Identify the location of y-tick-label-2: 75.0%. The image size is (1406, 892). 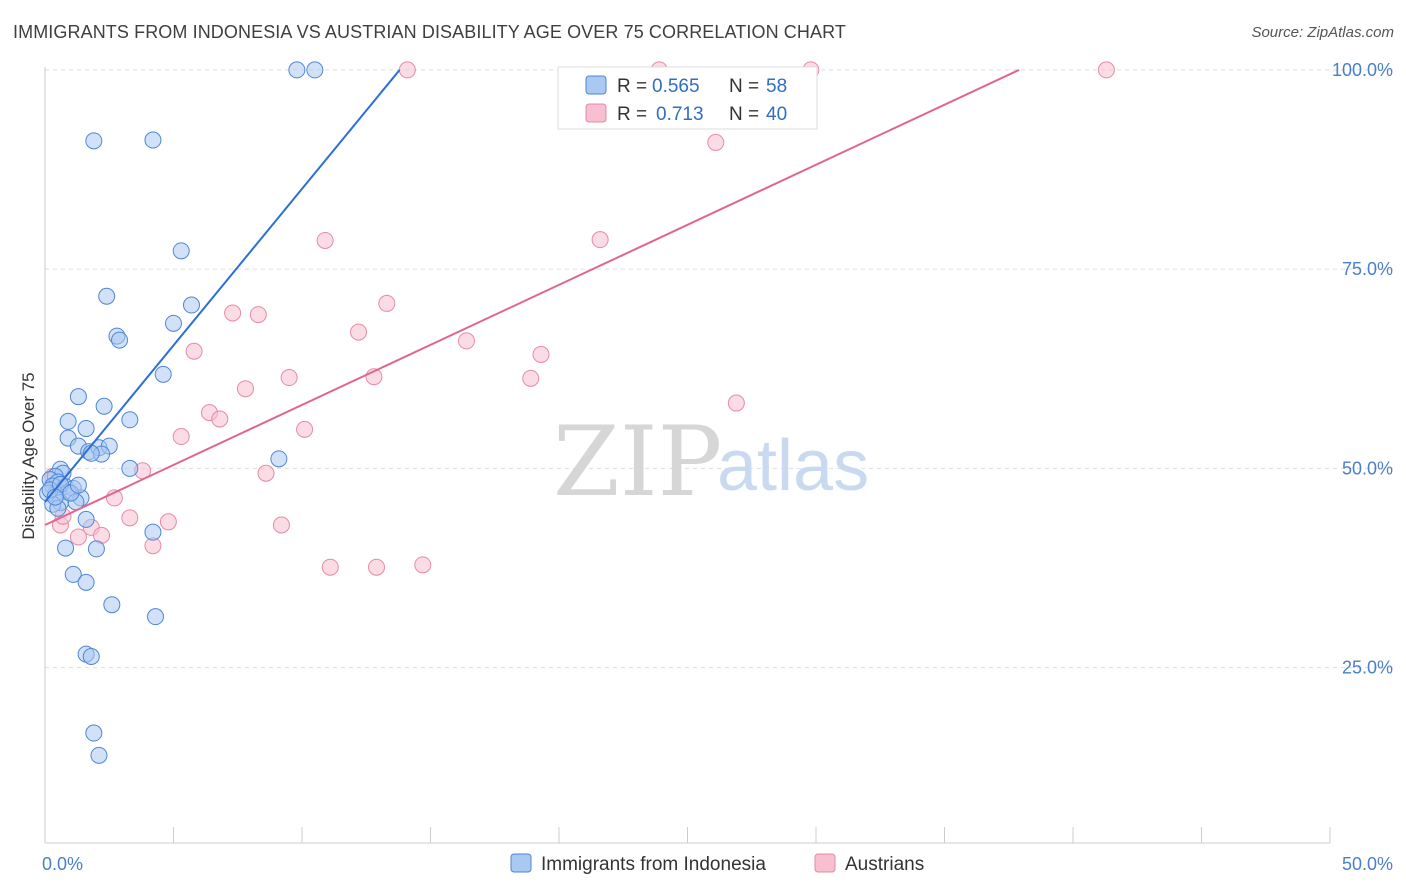
(1367, 269).